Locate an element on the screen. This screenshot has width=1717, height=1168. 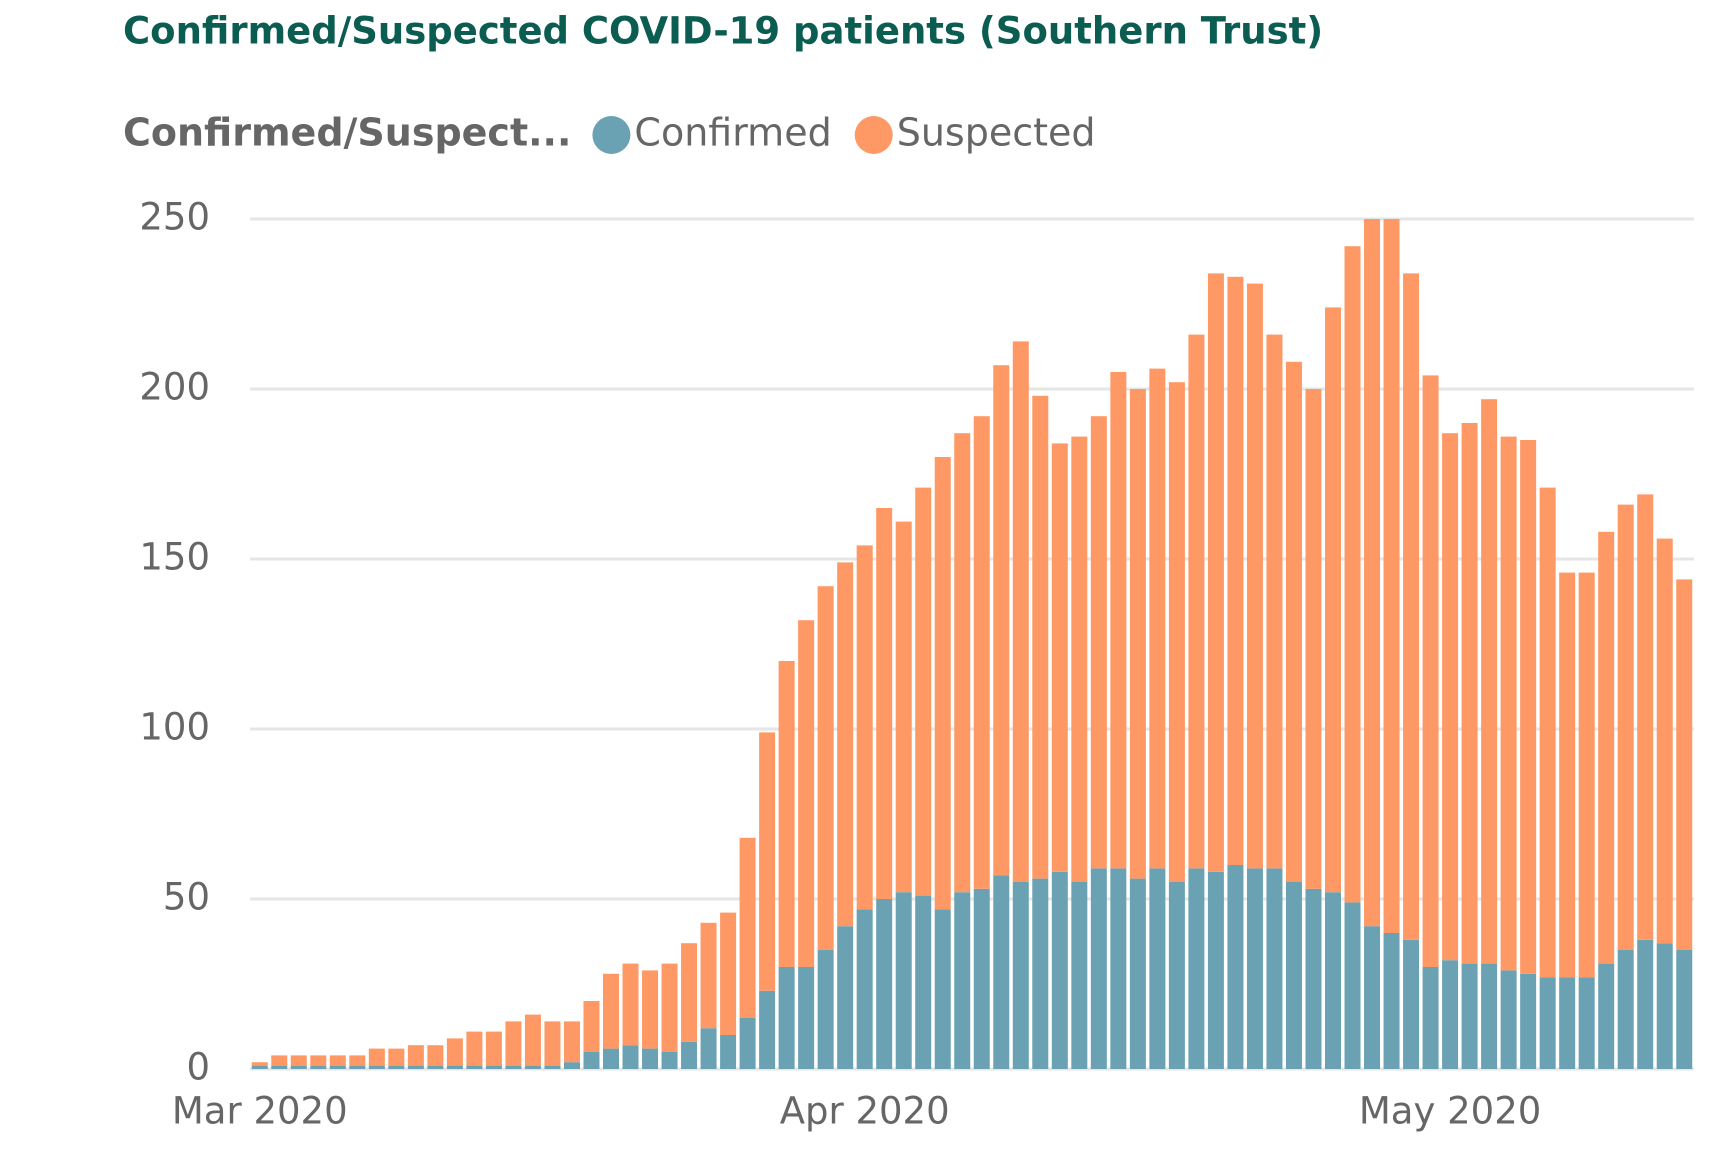
legend-marker is located at coordinates (611, 135).